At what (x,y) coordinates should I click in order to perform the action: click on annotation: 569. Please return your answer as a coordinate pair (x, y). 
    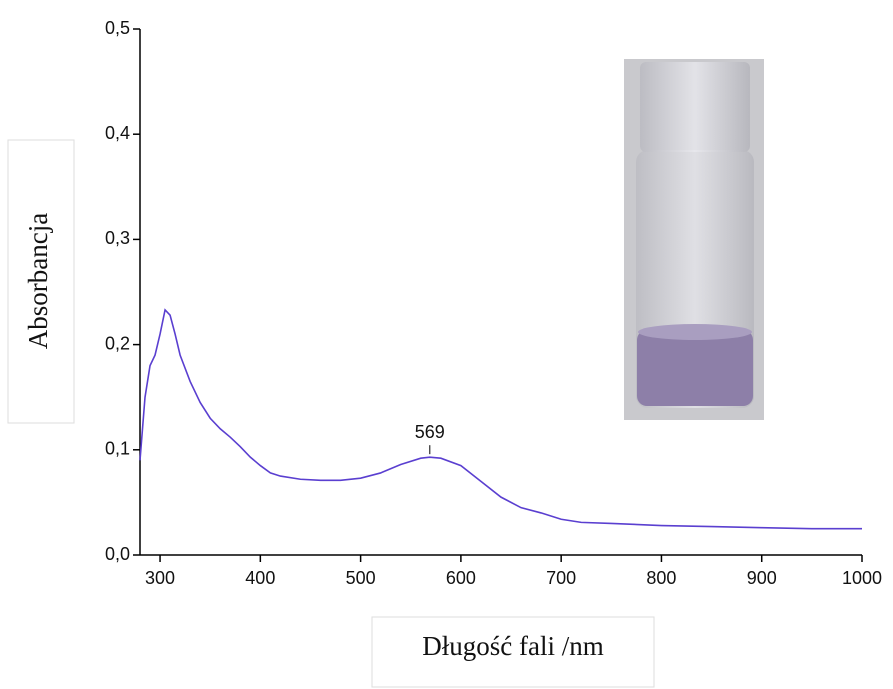
    Looking at the image, I should click on (430, 432).